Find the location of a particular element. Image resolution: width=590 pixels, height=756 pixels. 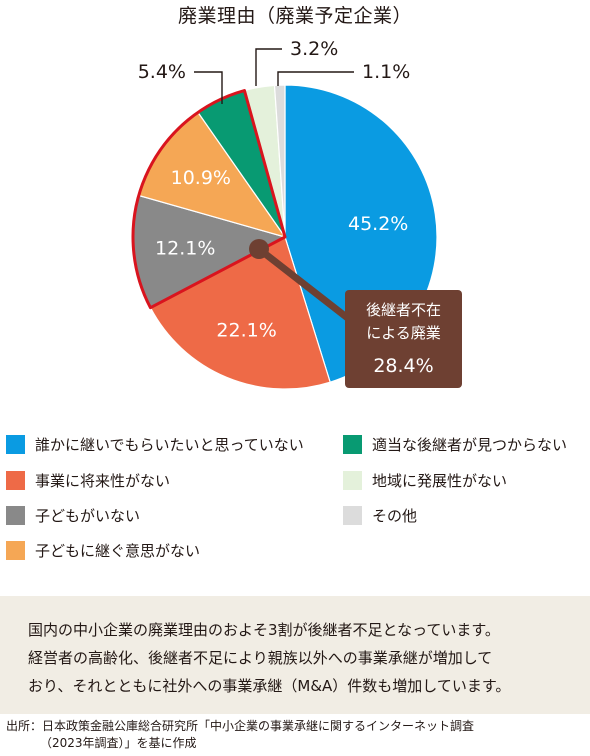

chart-title: 廃業理由（廃業予定企業） is located at coordinates (294, 16).